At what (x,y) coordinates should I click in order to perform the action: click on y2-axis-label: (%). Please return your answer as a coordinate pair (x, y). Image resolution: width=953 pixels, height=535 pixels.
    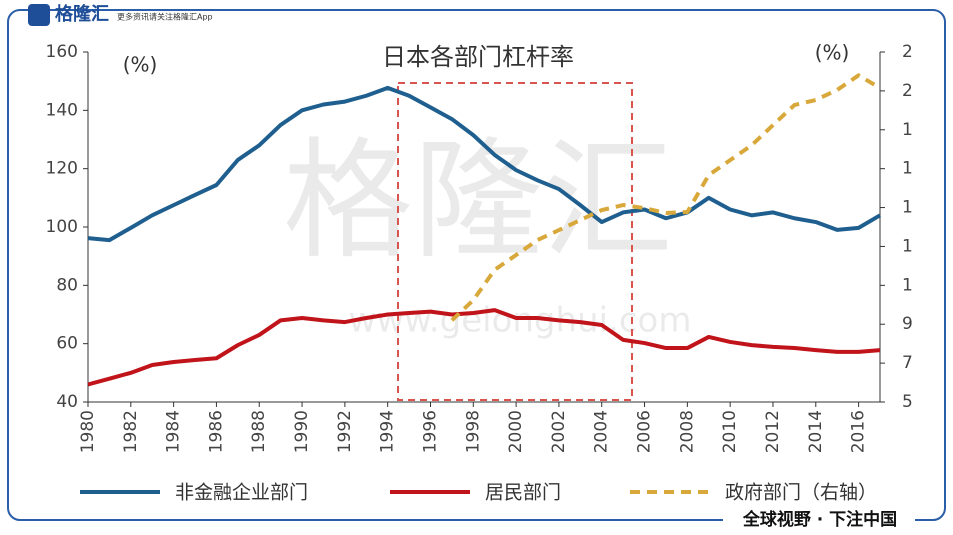
    Looking at the image, I should click on (832, 53).